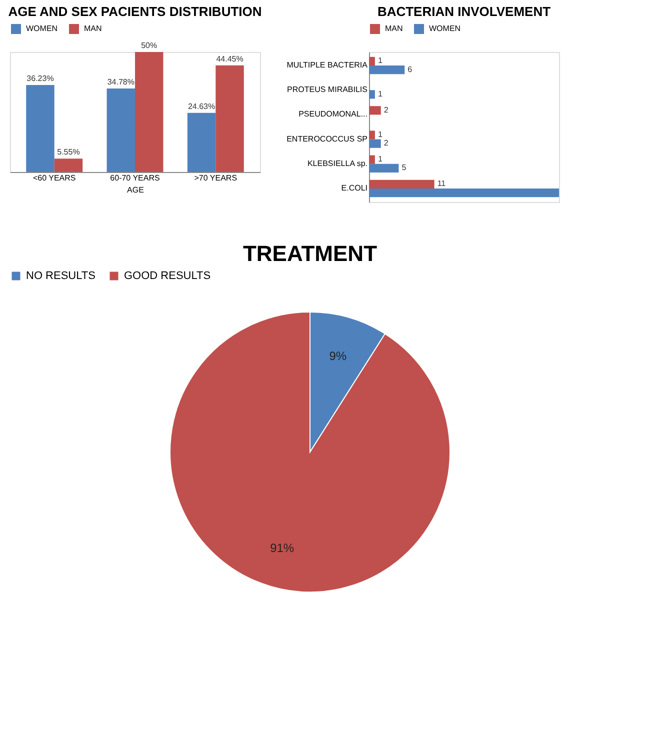 Image resolution: width=661 pixels, height=745 pixels. I want to click on y-tick-label: KLEBSIELLA sp., so click(337, 163).